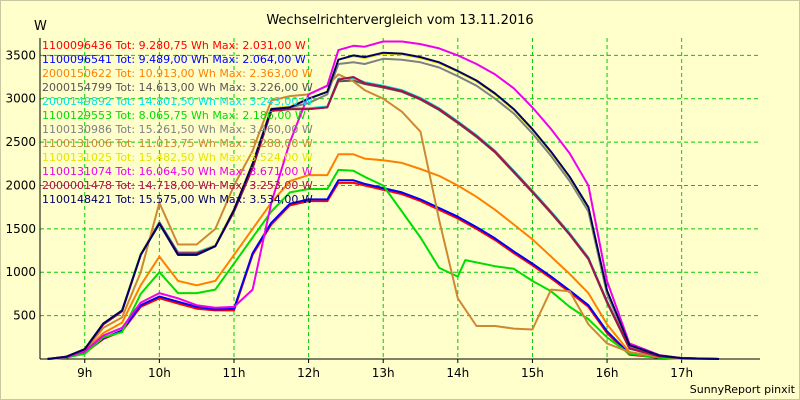  I want to click on y-tick-label: 3500, so click(20, 55).